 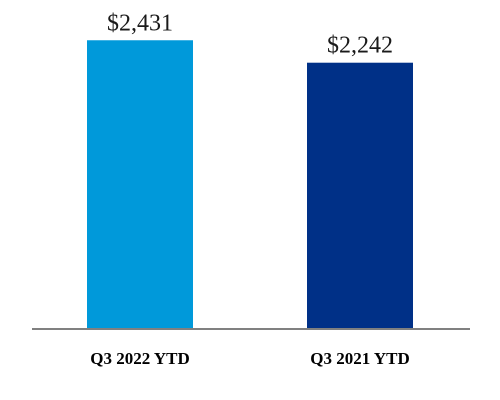 What do you see at coordinates (140, 358) in the screenshot?
I see `category-label-1: Q3 2022 YTD` at bounding box center [140, 358].